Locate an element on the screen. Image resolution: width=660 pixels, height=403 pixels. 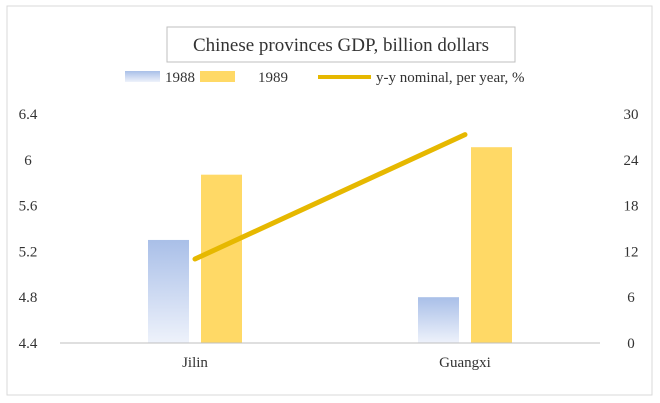
legend: 1988 1989 y-y nominal, per year, % is located at coordinates (325, 78).